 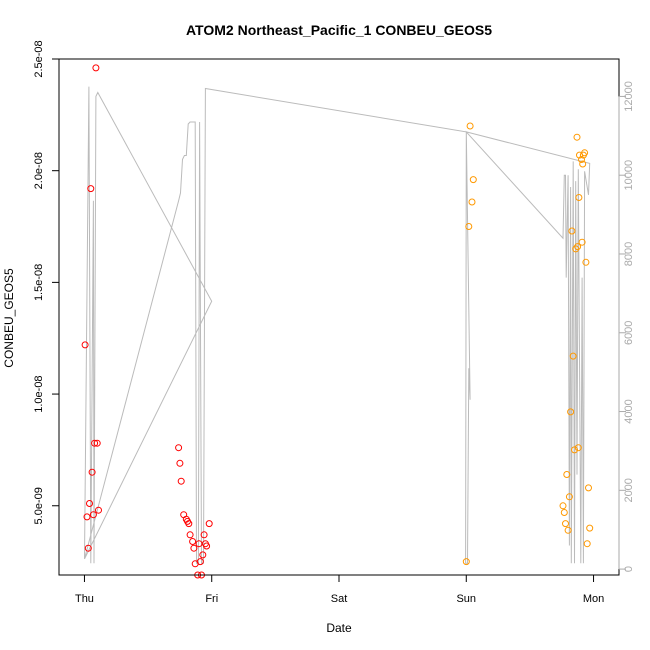 I want to click on y2-tick-label: 10000, so click(x=629, y=175).